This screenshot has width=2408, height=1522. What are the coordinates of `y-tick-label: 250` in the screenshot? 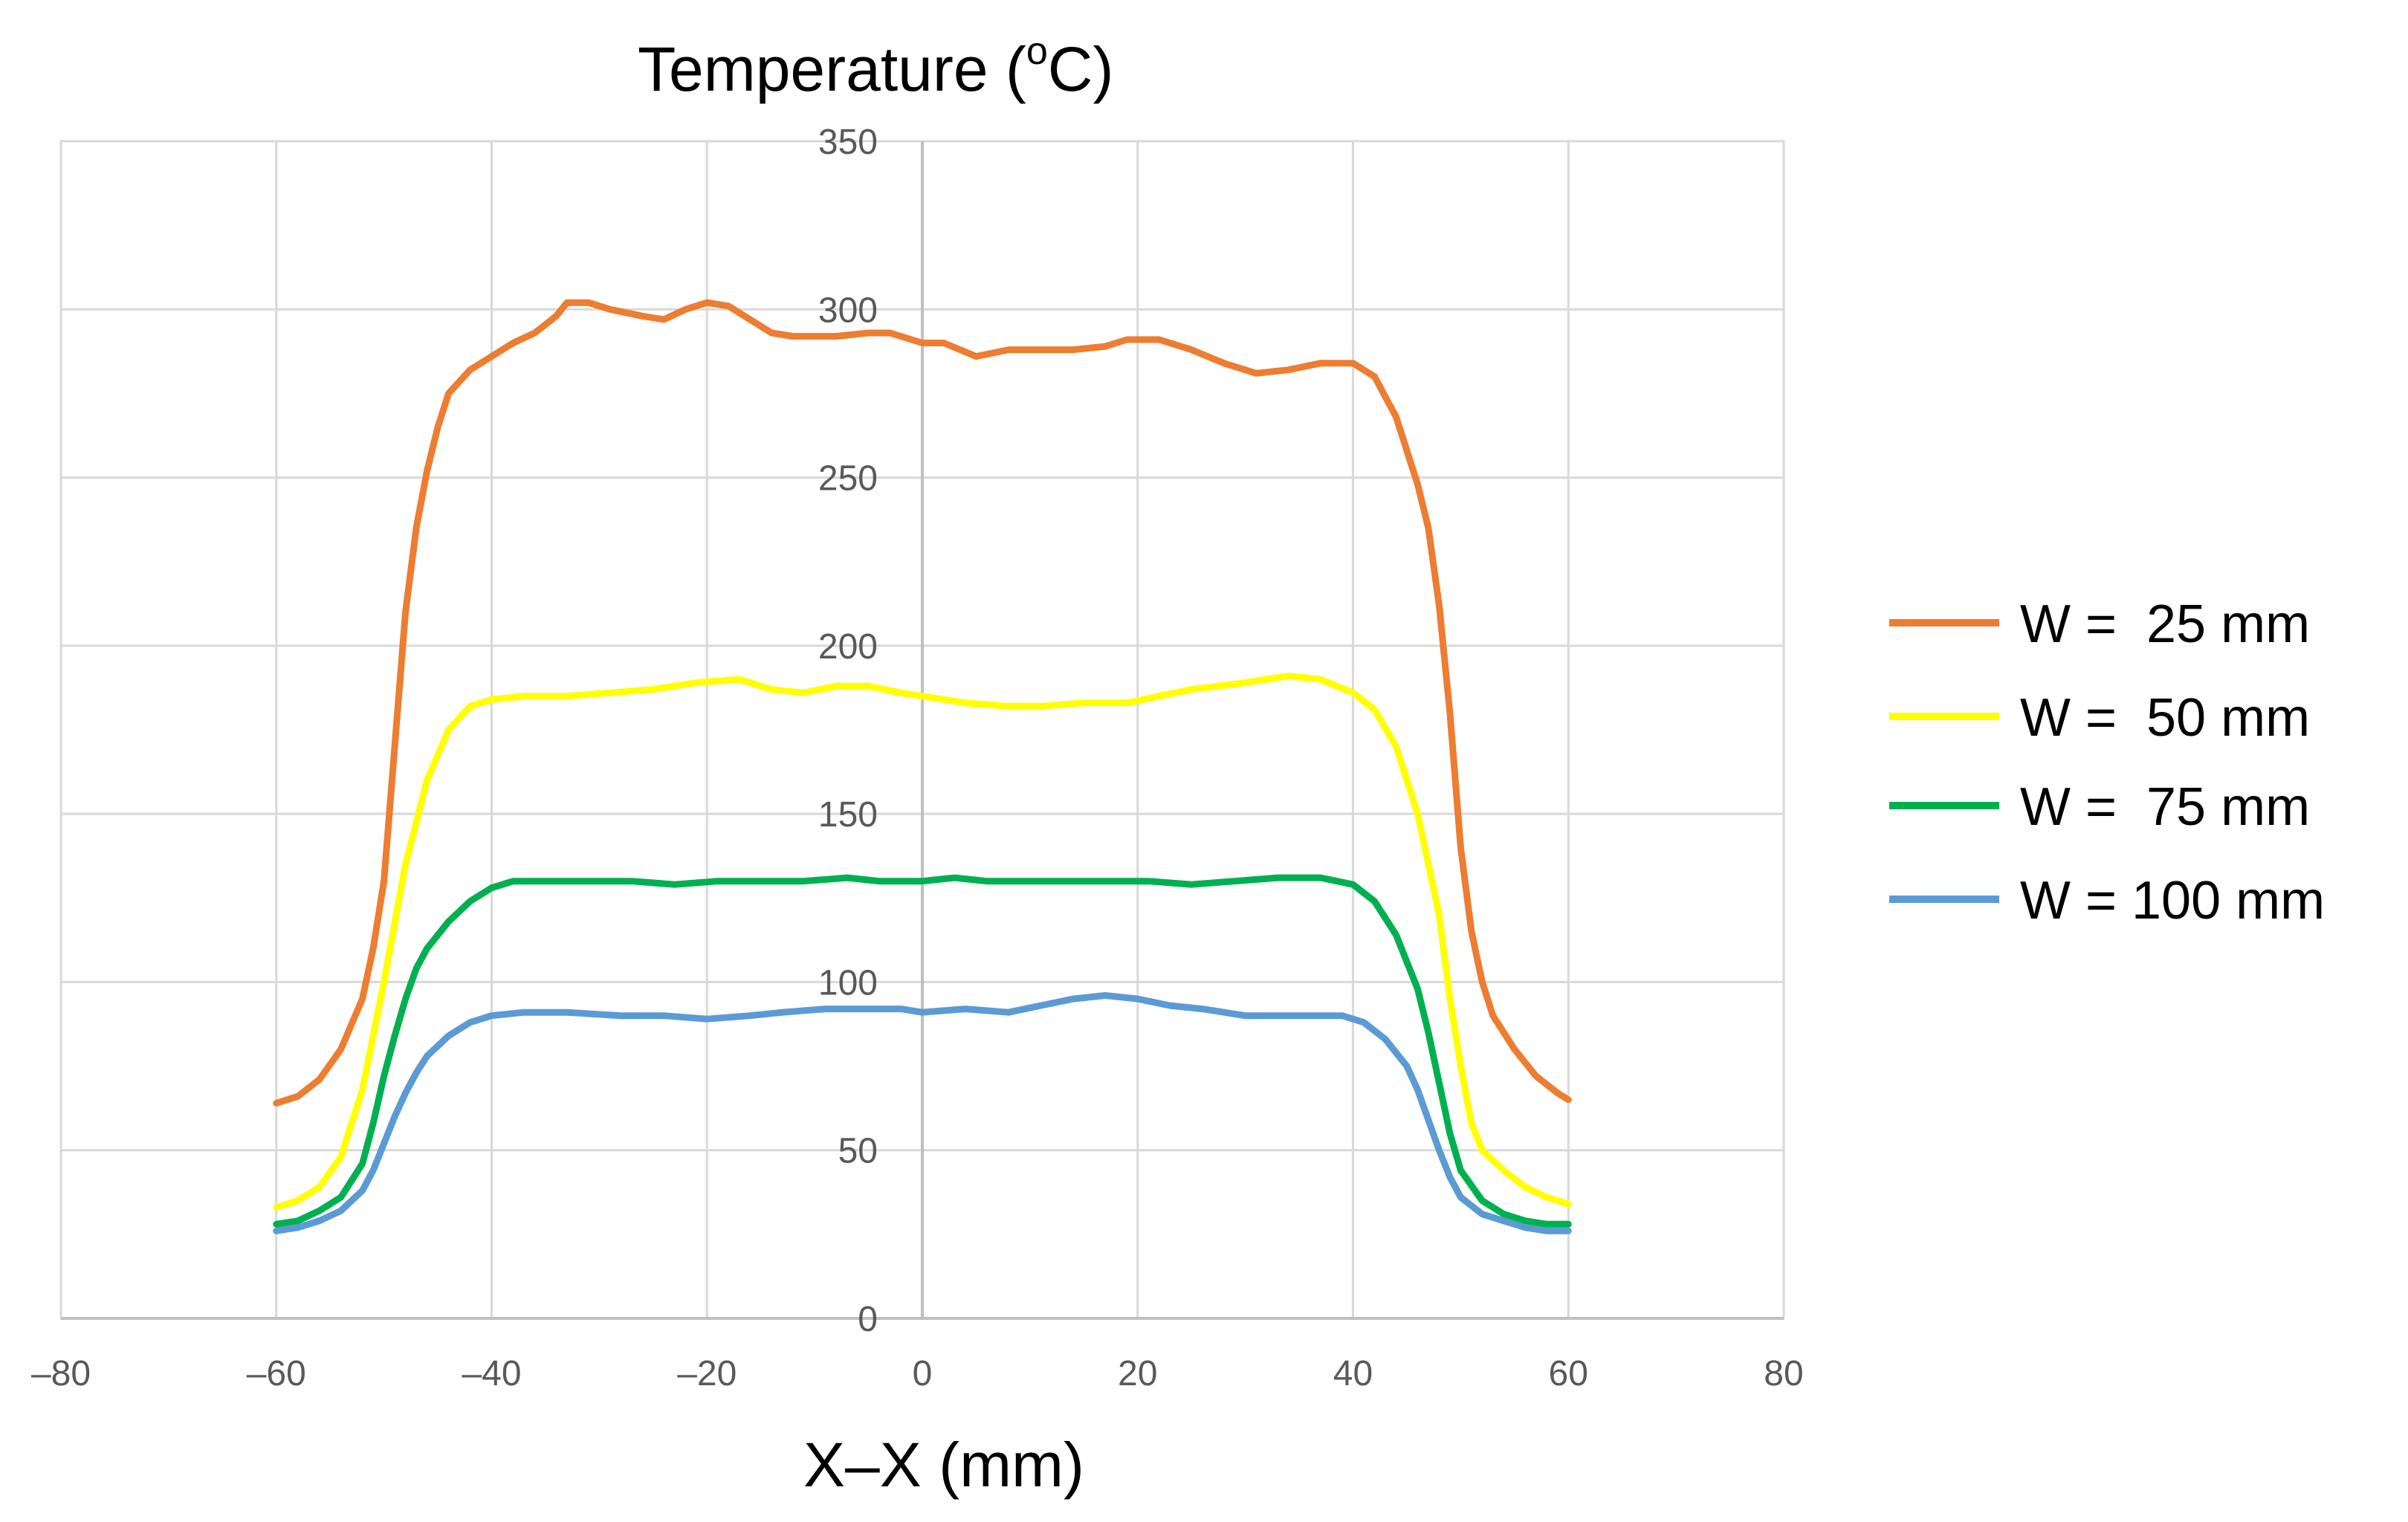 It's located at (848, 479).